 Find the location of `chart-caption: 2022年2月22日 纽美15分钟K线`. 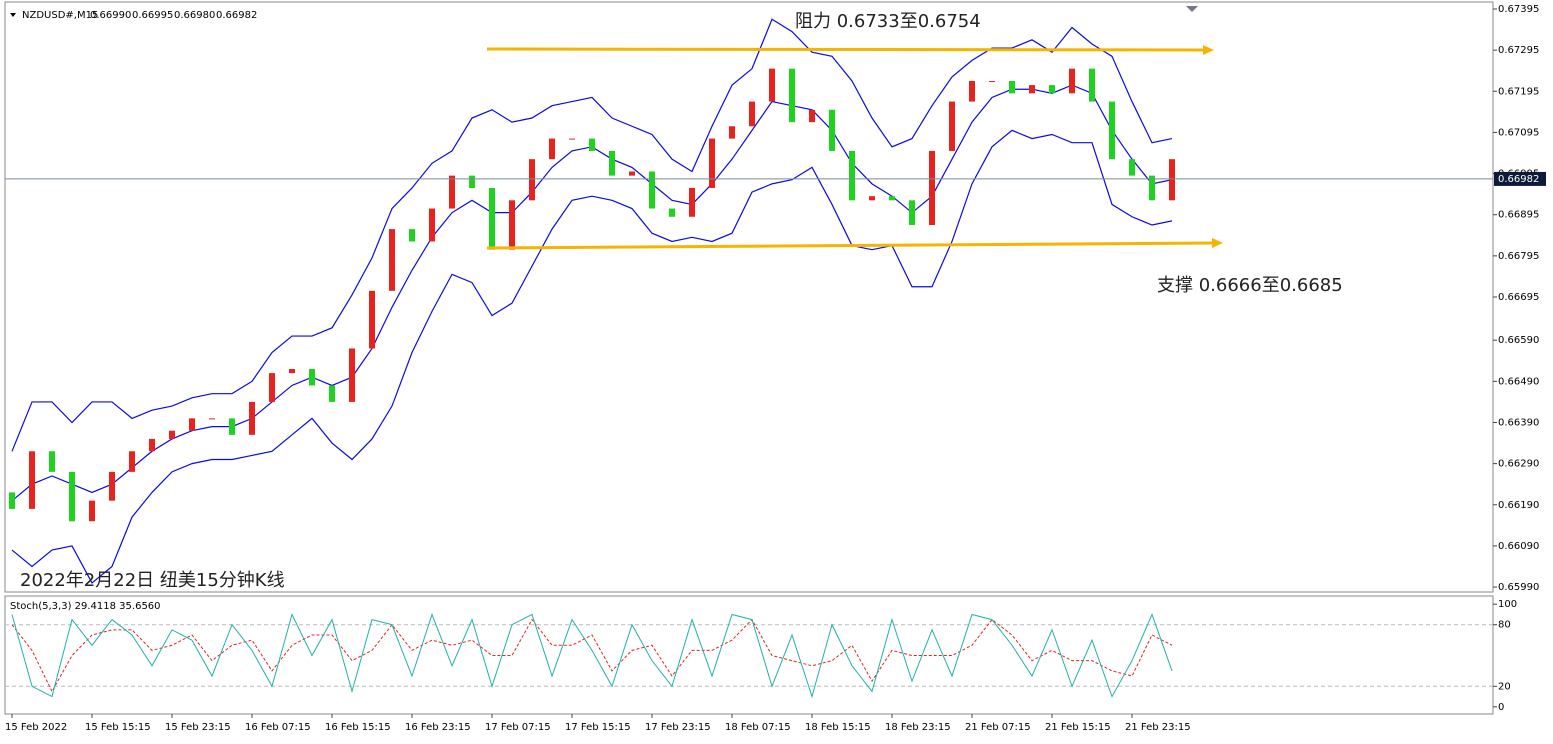

chart-caption: 2022年2月22日 纽美15分钟K线 is located at coordinates (152, 580).